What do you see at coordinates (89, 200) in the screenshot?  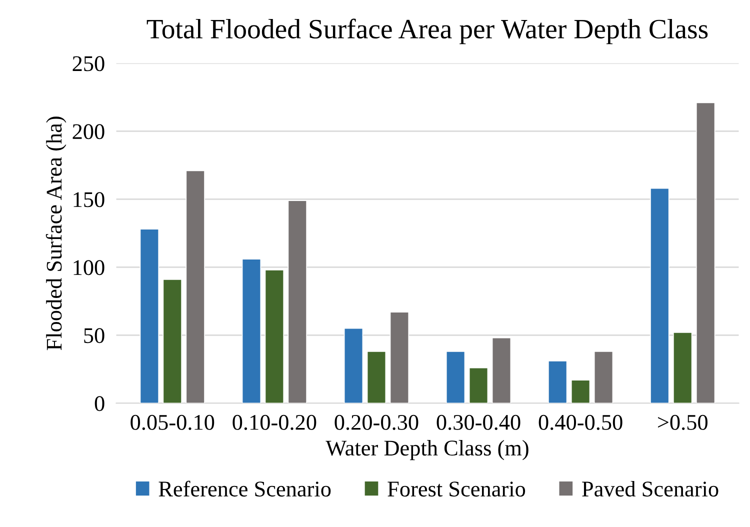 I see `y-tick-label: 150` at bounding box center [89, 200].